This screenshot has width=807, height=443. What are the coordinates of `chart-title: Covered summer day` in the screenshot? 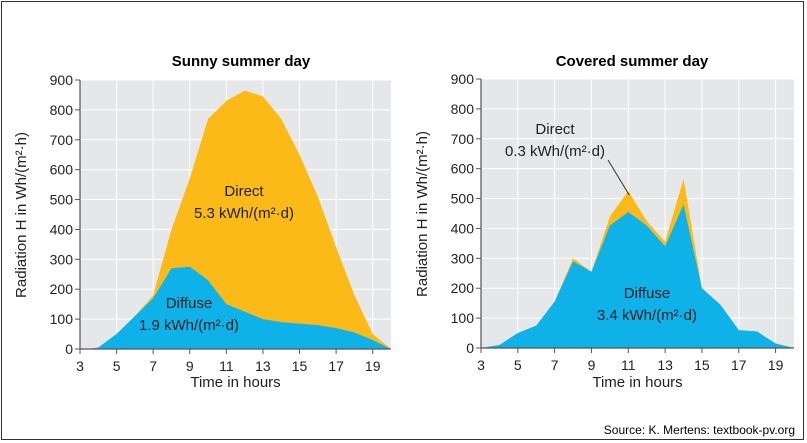 It's located at (632, 61).